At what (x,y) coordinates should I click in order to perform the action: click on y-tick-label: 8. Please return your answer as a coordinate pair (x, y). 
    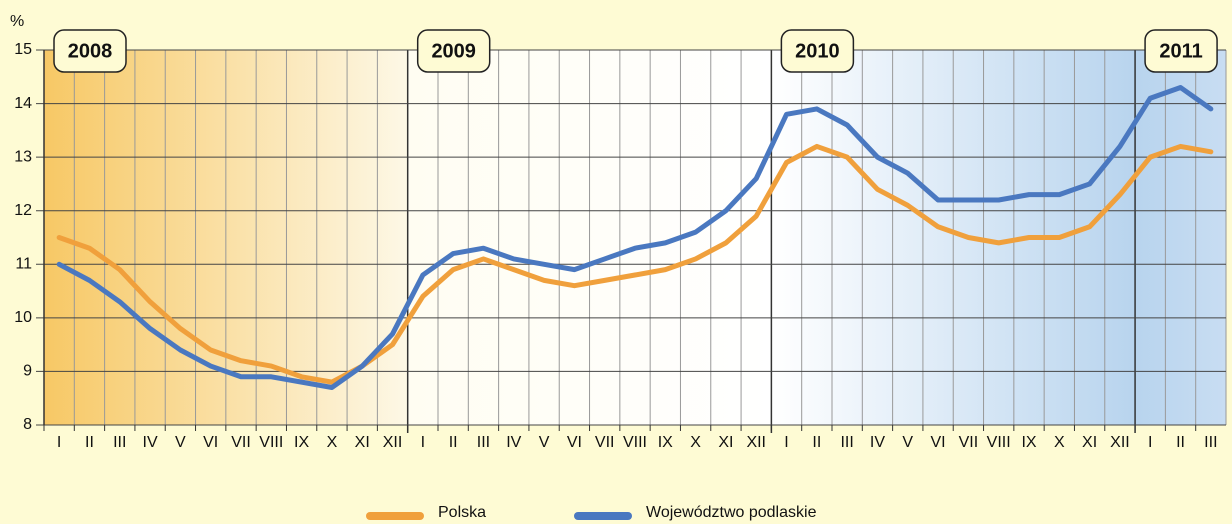
    Looking at the image, I should click on (27, 424).